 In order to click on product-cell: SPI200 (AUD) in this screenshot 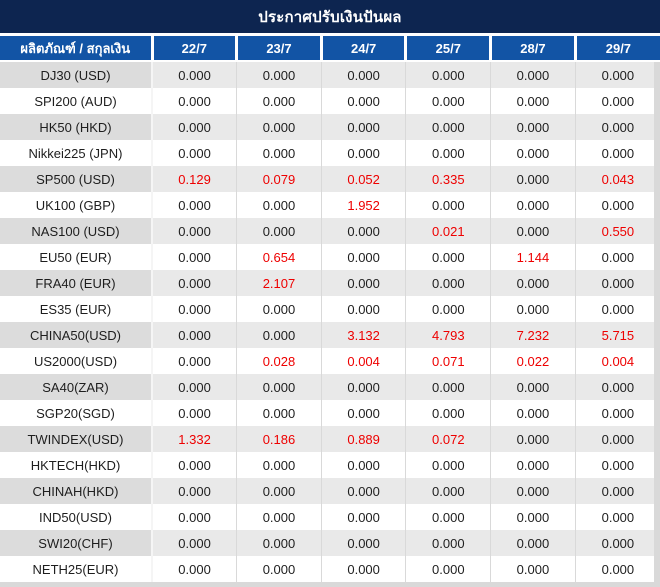, I will do `click(76, 101)`.